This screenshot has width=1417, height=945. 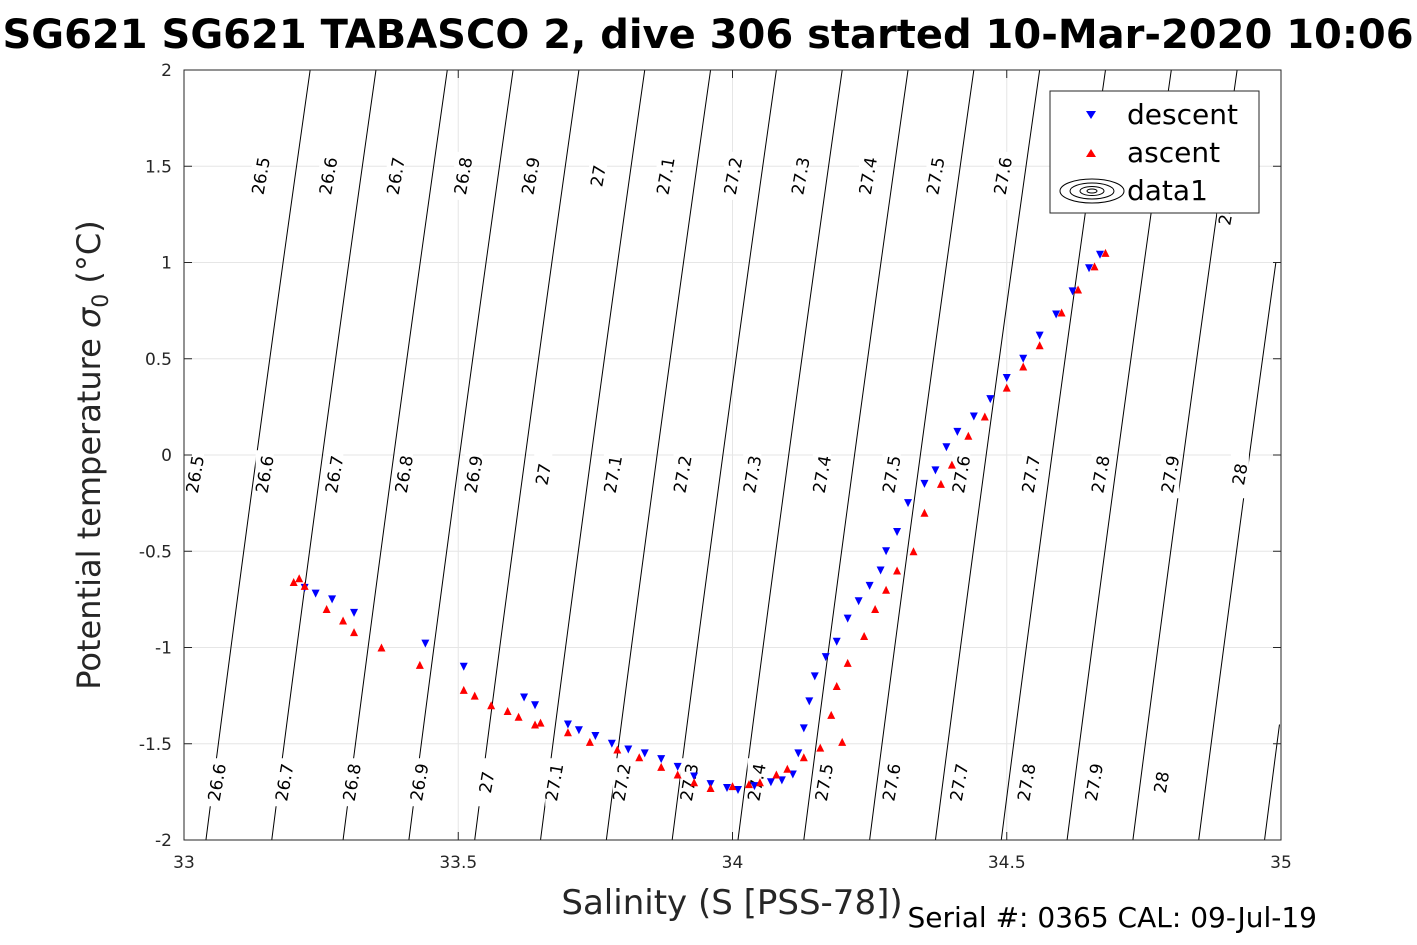 What do you see at coordinates (1092, 191) in the screenshot?
I see `contour-icon` at bounding box center [1092, 191].